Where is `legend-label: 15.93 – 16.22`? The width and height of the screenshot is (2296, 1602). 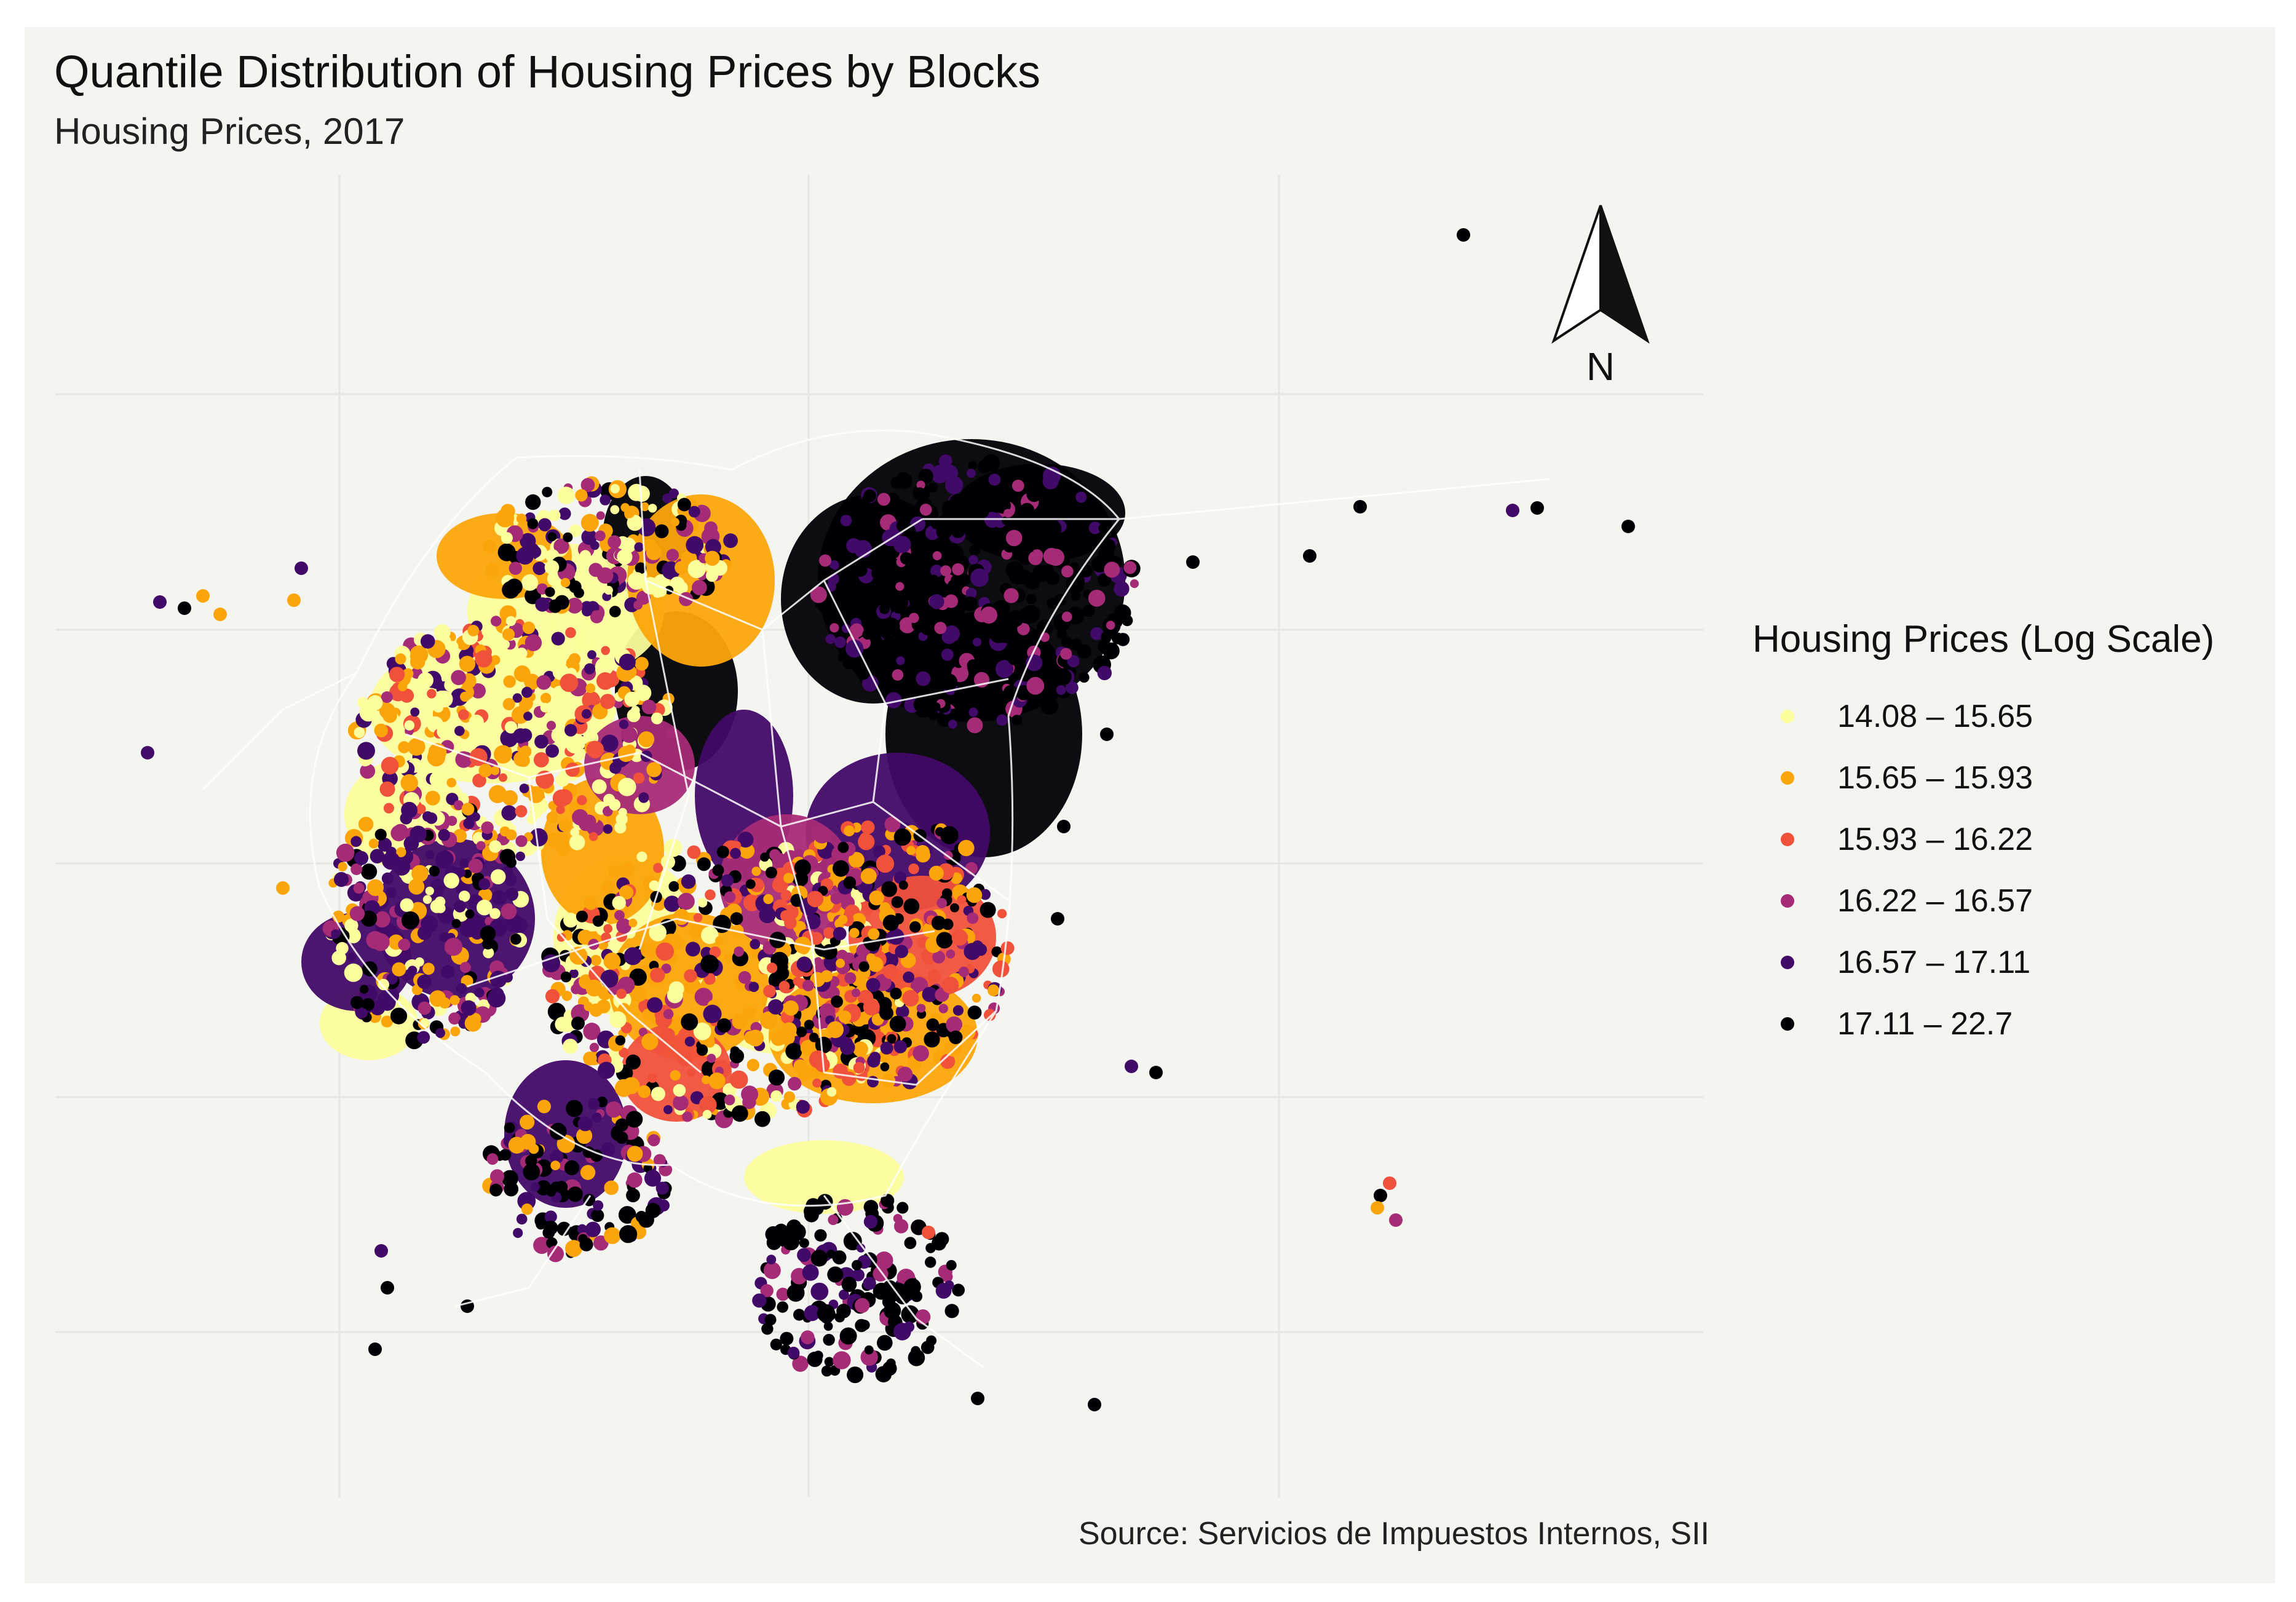
legend-label: 15.93 – 16.22 is located at coordinates (1935, 840).